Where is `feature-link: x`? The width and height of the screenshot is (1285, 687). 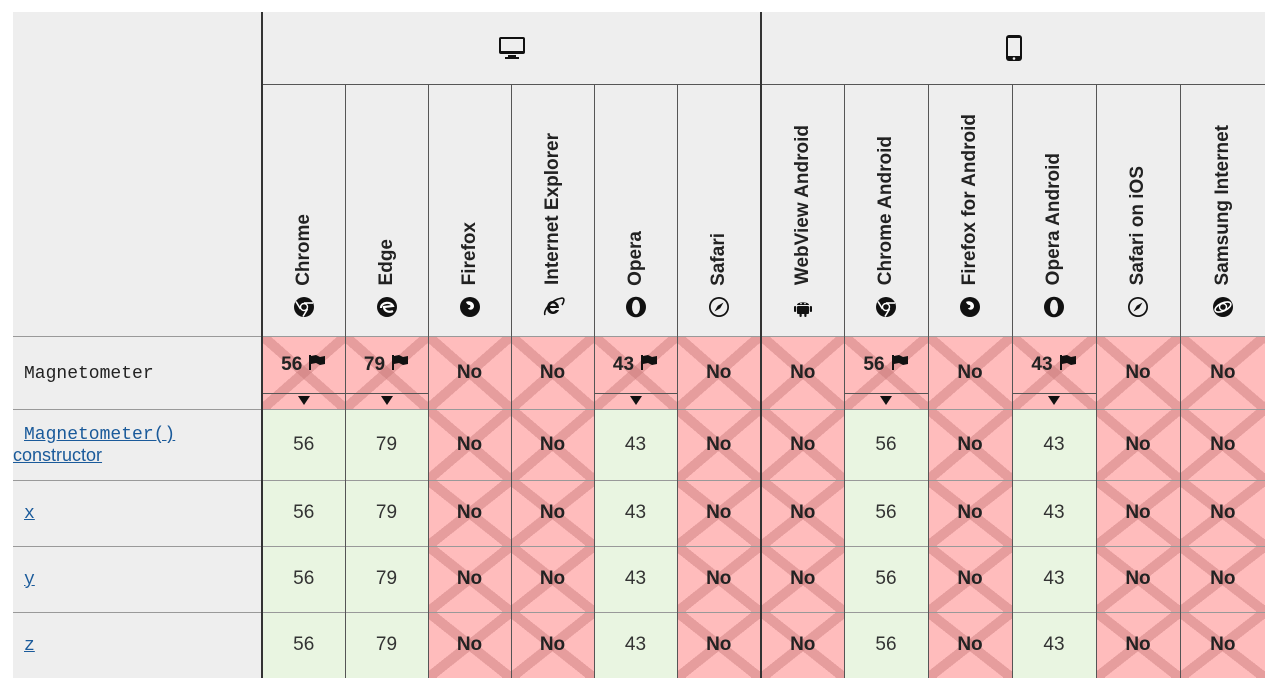 feature-link: x is located at coordinates (29, 514).